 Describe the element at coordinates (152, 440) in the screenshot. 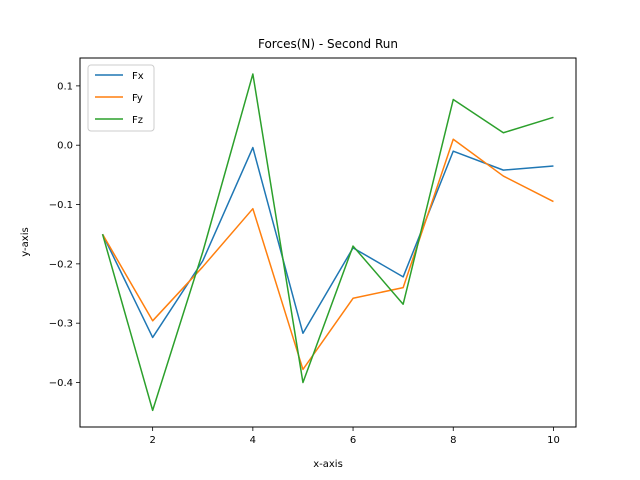

I see `x-tick-label: 2` at that location.